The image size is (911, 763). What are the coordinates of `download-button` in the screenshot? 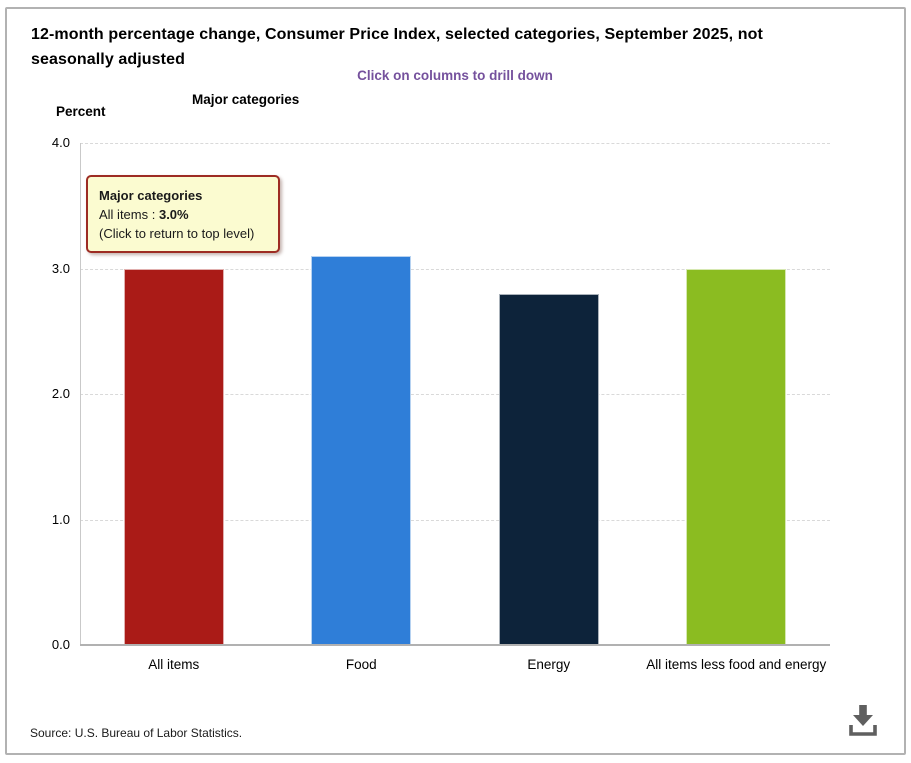 It's located at (863, 720).